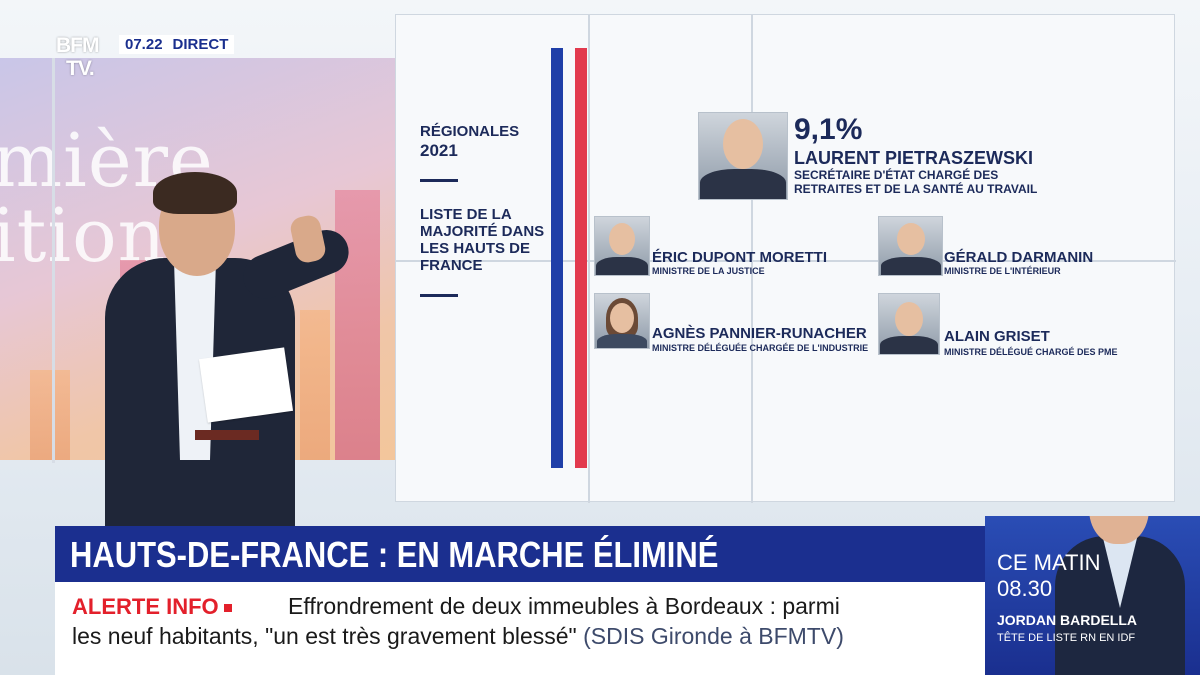 The width and height of the screenshot is (1200, 675). I want to click on alert-text: ALERTE INFO, so click(145, 606).